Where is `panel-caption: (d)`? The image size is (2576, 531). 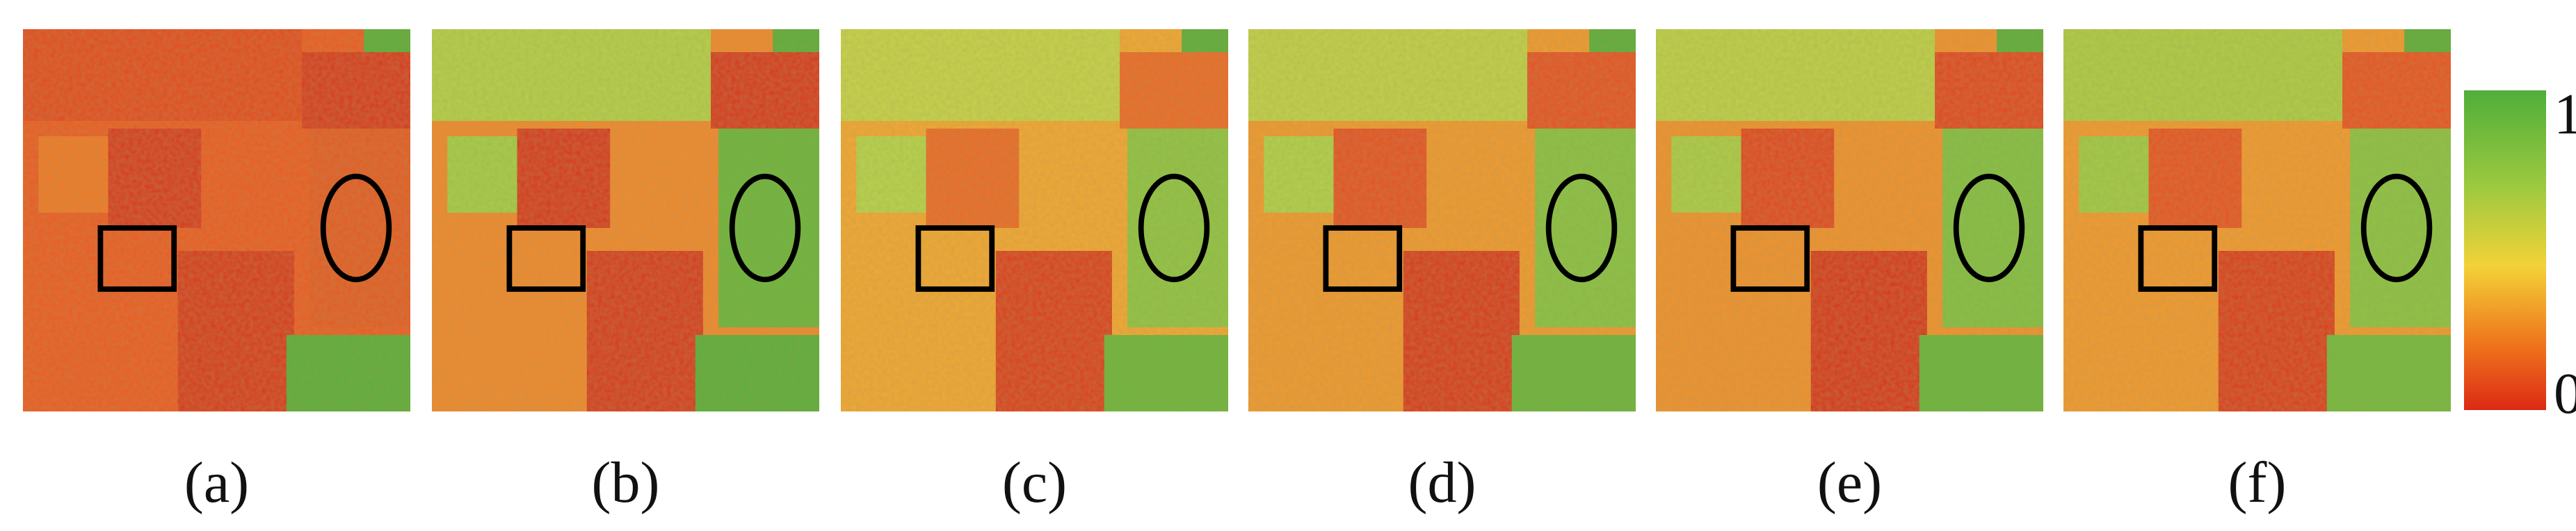 panel-caption: (d) is located at coordinates (1442, 482).